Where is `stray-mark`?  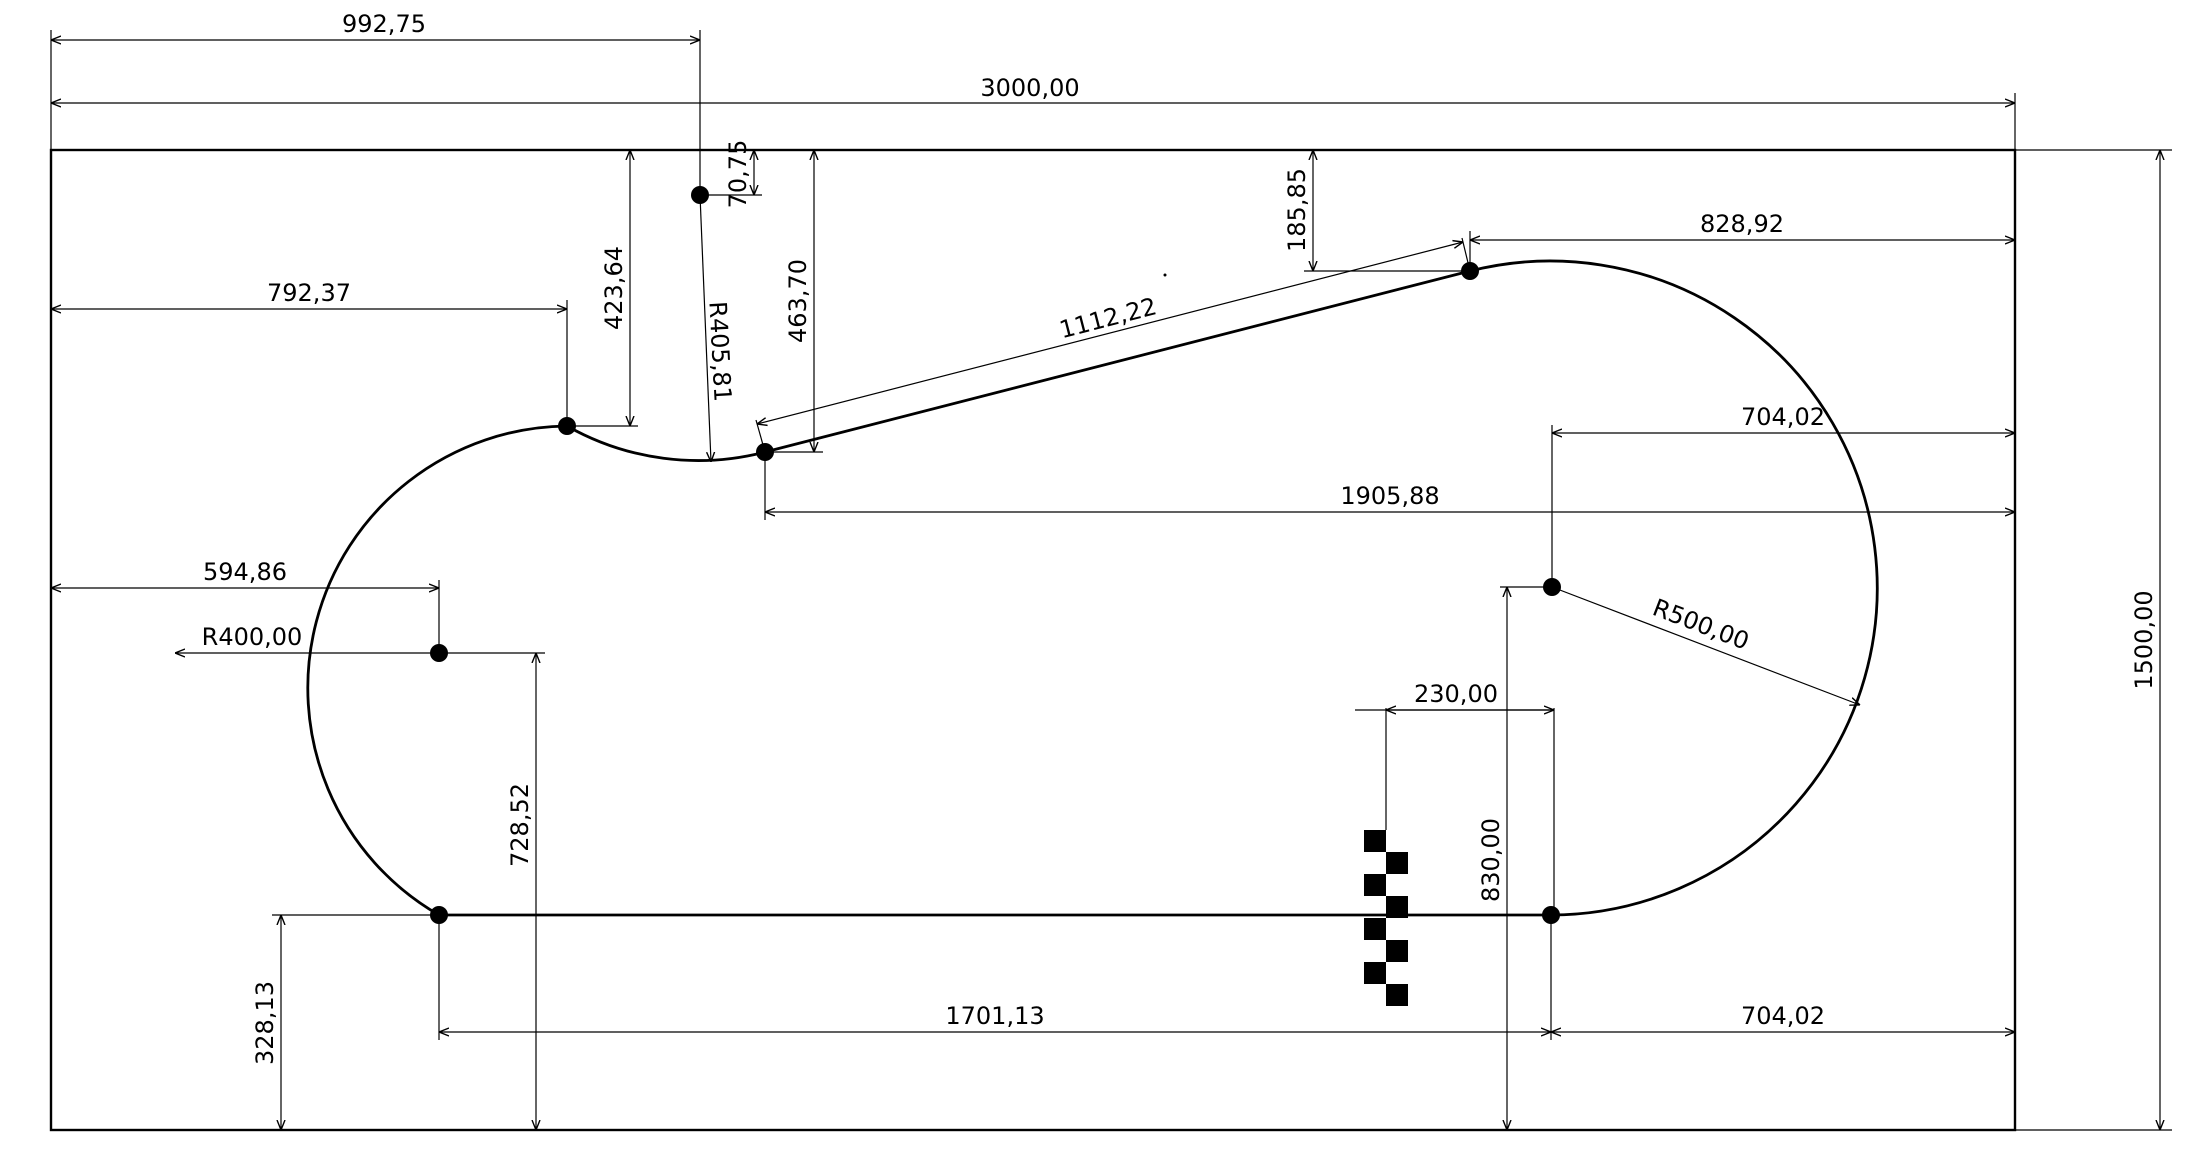
stray-mark is located at coordinates (1165, 275).